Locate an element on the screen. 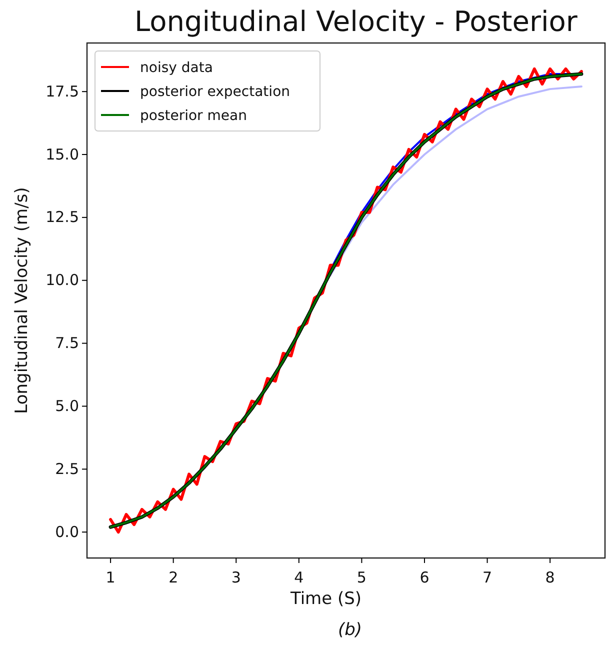 The height and width of the screenshot is (648, 613). y-tick-label: 7.5 is located at coordinates (67, 343).